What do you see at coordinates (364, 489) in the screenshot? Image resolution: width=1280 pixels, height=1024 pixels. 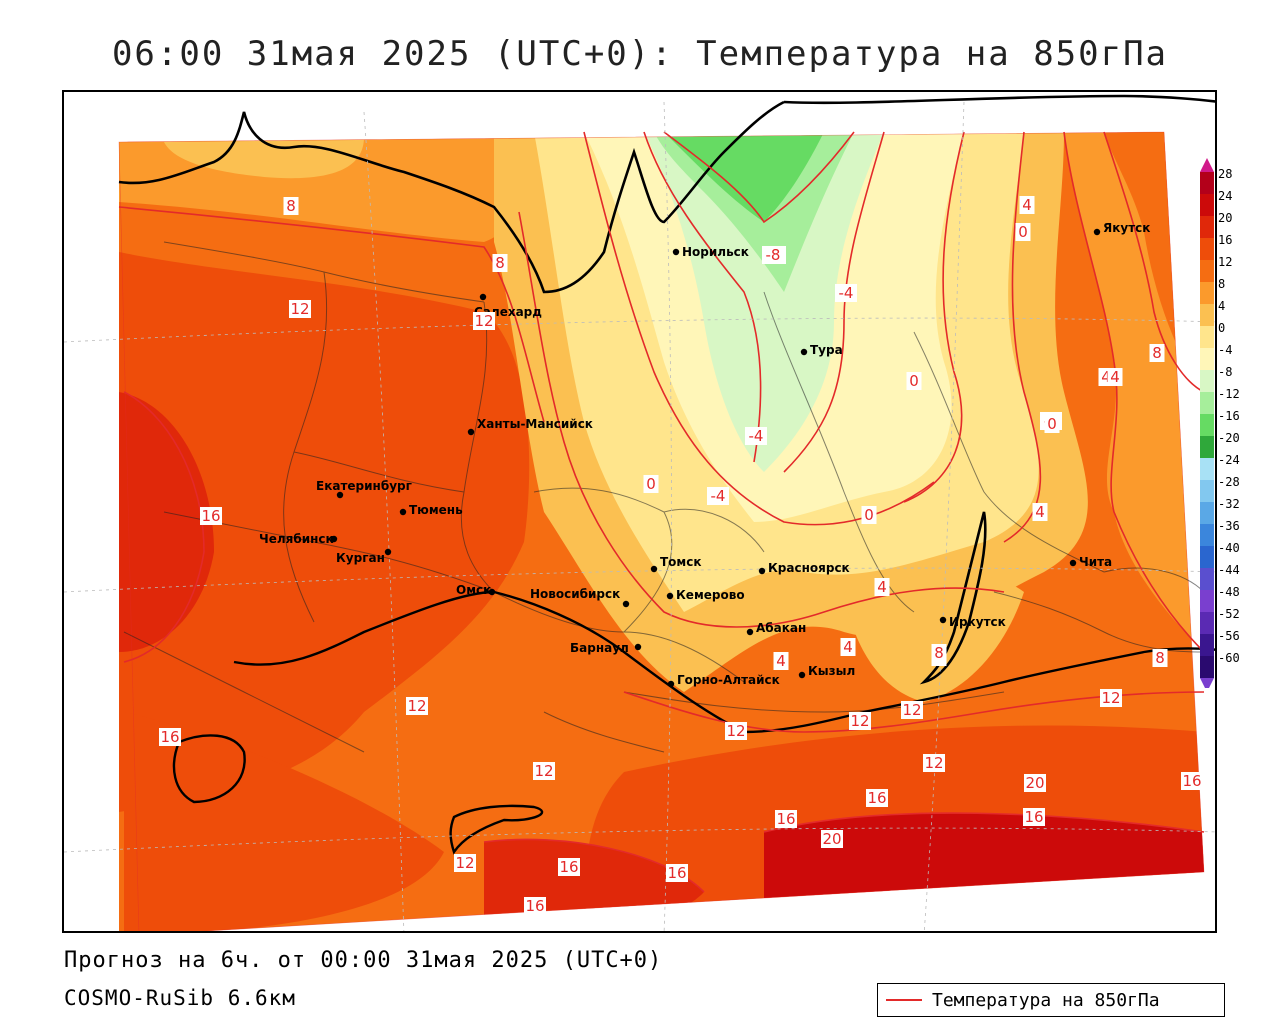 I see `city-ekaterinburg: Екатеринбург` at bounding box center [364, 489].